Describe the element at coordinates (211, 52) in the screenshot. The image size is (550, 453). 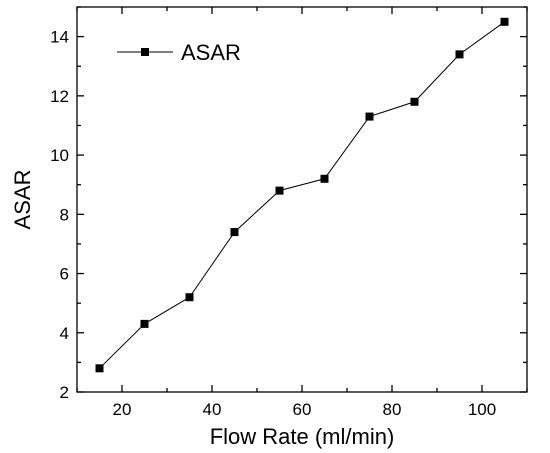
I see `legend-label: ASAR` at that location.